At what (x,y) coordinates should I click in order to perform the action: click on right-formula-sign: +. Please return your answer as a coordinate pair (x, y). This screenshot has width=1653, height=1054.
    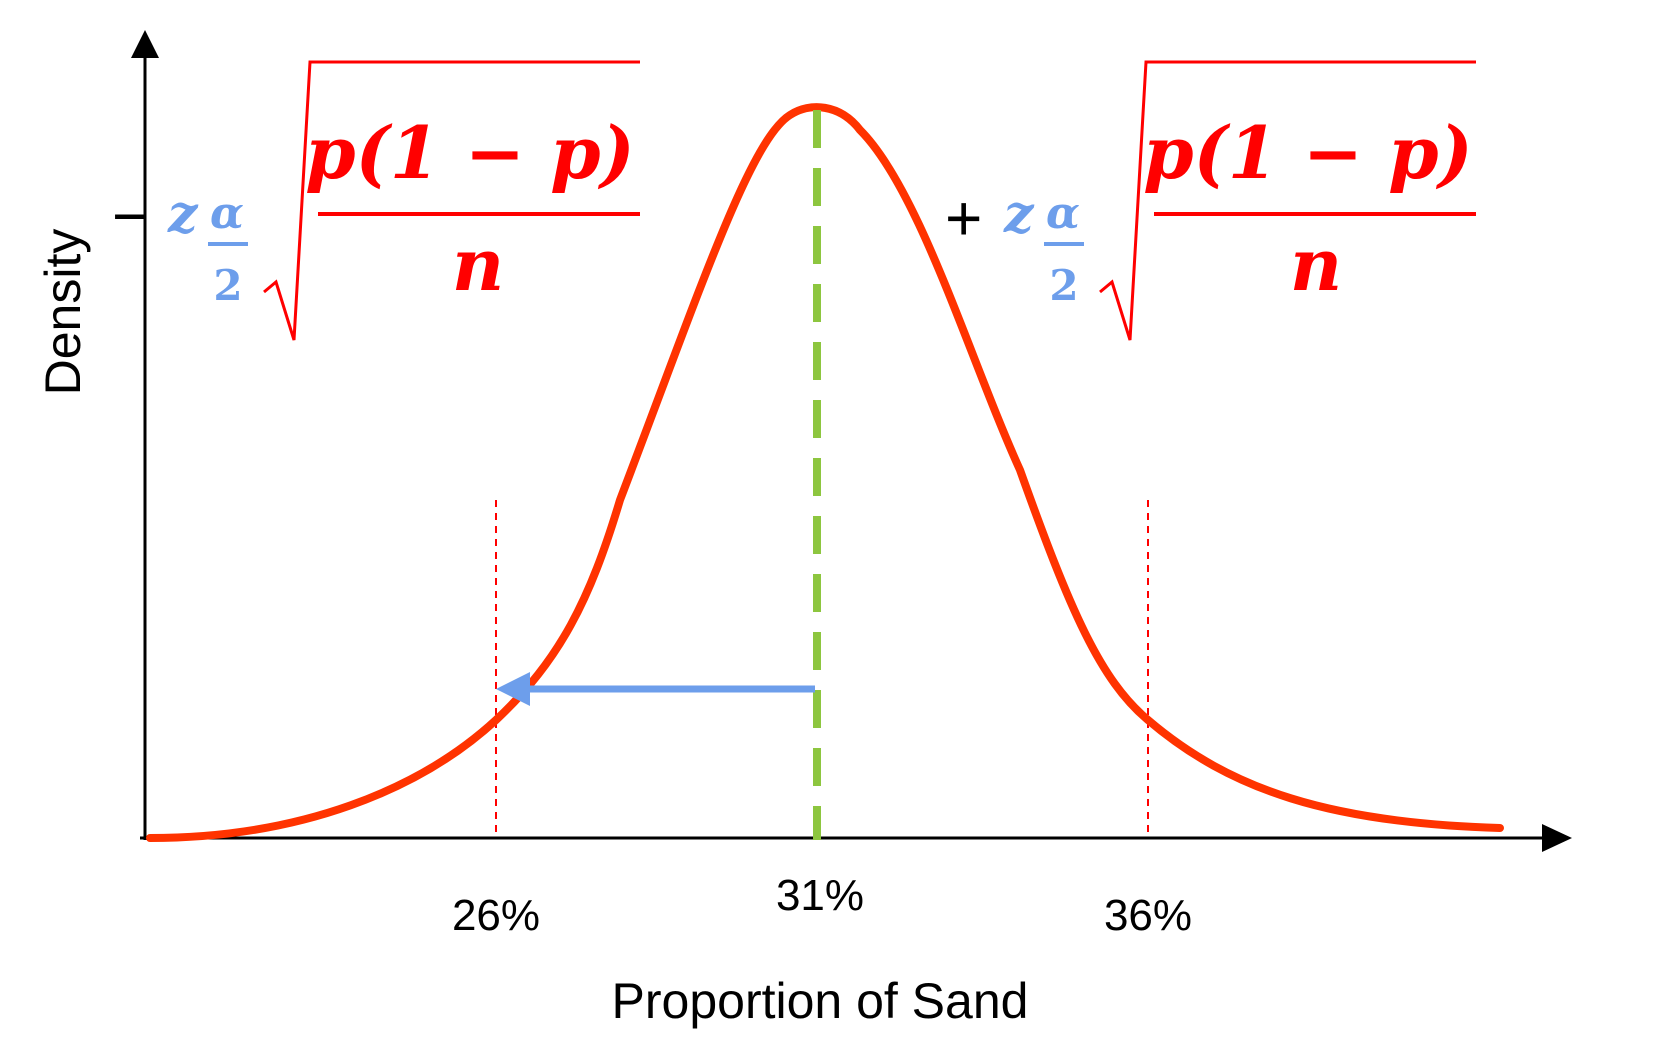
    Looking at the image, I should click on (963, 218).